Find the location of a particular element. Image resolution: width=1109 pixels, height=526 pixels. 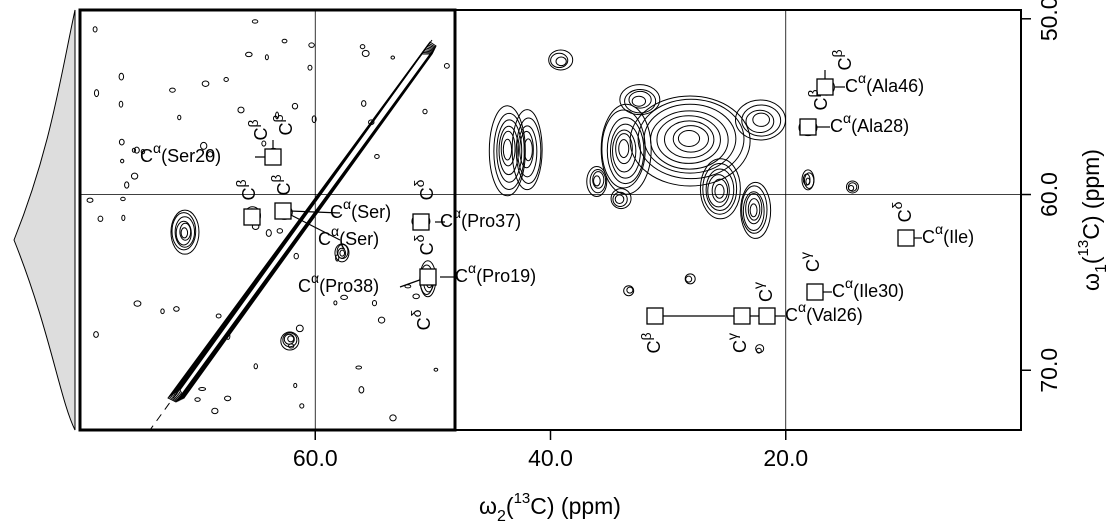

annotation: Cα(Pro38) is located at coordinates (338, 283).